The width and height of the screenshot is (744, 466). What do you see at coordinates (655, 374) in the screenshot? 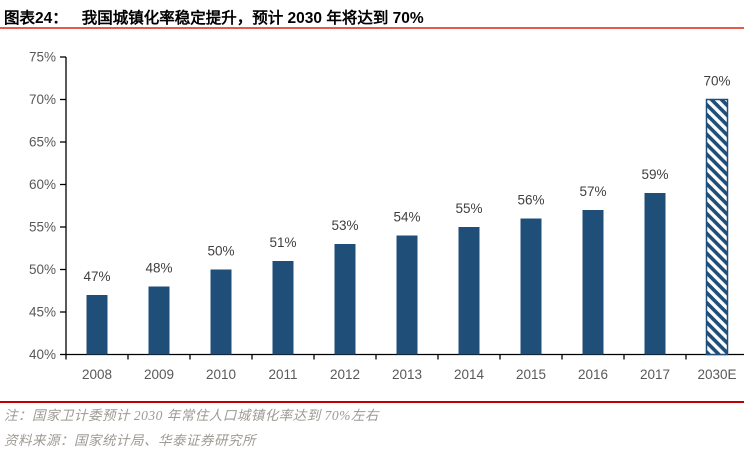
I see `x-tick-label: 2017` at bounding box center [655, 374].